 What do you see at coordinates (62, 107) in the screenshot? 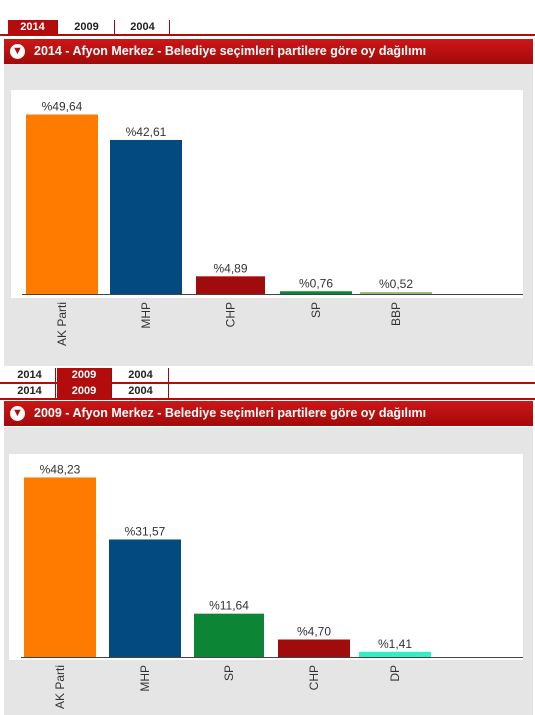
I see `data-label: %49,64` at bounding box center [62, 107].